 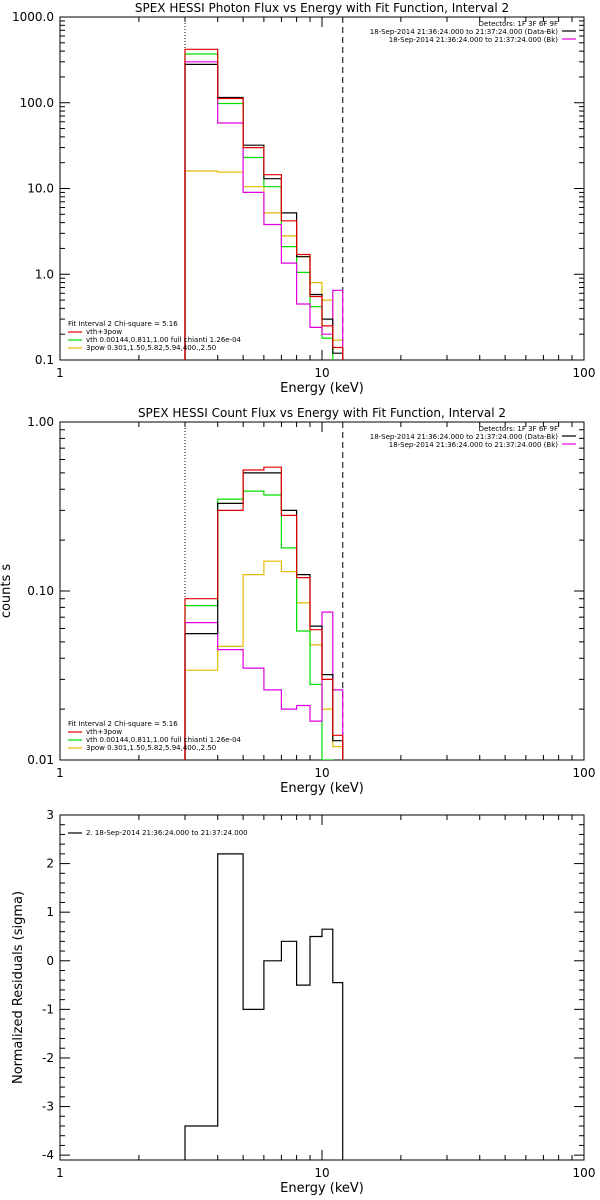 I want to click on y-tick-label: 10.0, so click(x=40, y=189).